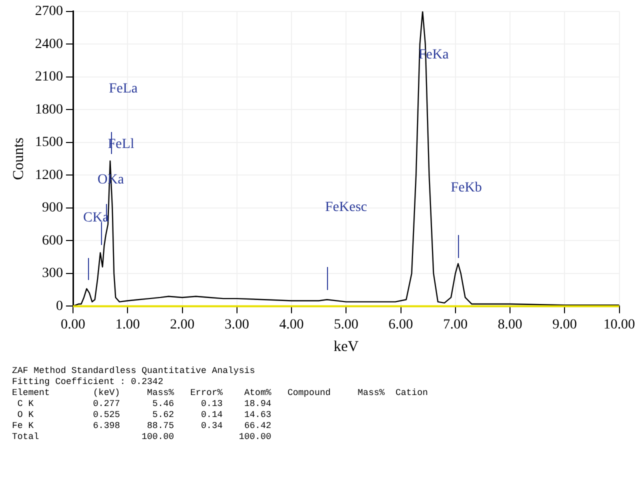 The image size is (638, 486). Describe the element at coordinates (510, 324) in the screenshot. I see `x-tick-label: 8.00` at that location.